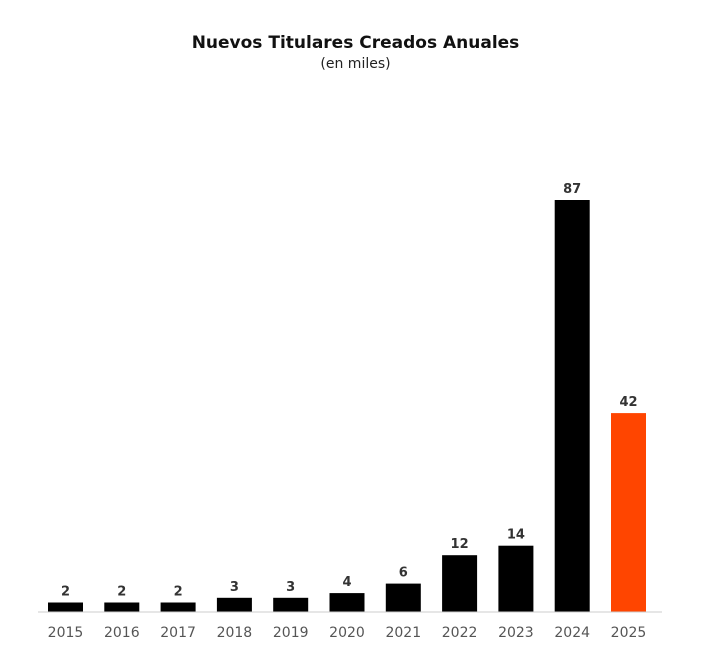  What do you see at coordinates (178, 633) in the screenshot?
I see `tick-label-2017: 2017` at bounding box center [178, 633].